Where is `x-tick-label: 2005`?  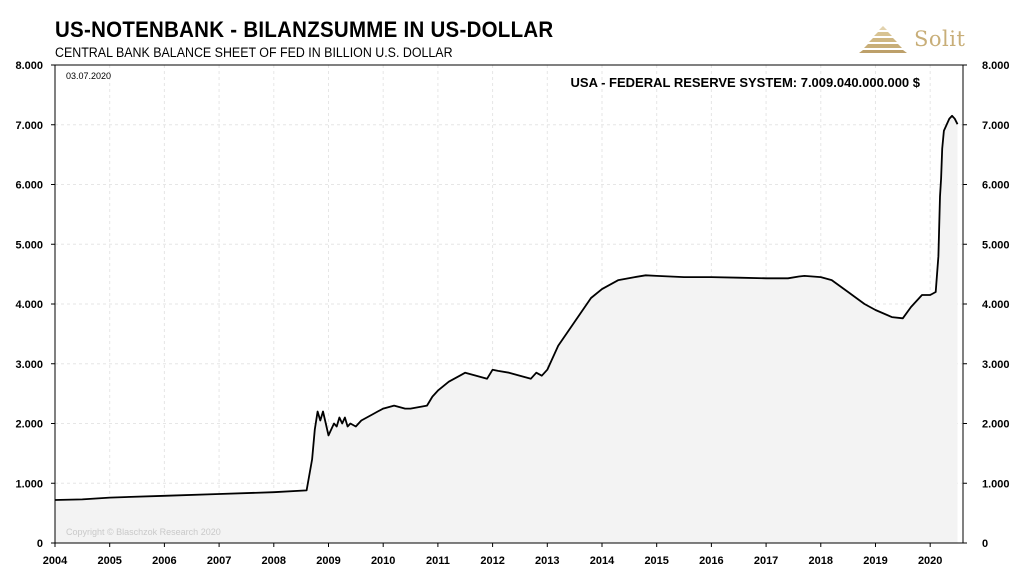
x-tick-label: 2005 is located at coordinates (109, 561).